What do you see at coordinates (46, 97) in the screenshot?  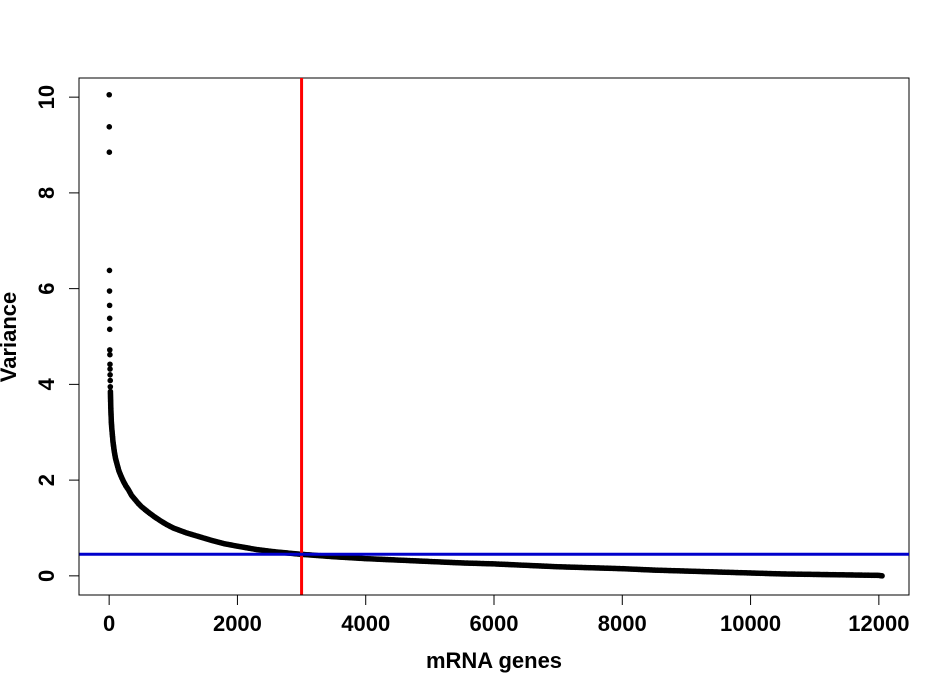 I see `y-tick-label: 10` at bounding box center [46, 97].